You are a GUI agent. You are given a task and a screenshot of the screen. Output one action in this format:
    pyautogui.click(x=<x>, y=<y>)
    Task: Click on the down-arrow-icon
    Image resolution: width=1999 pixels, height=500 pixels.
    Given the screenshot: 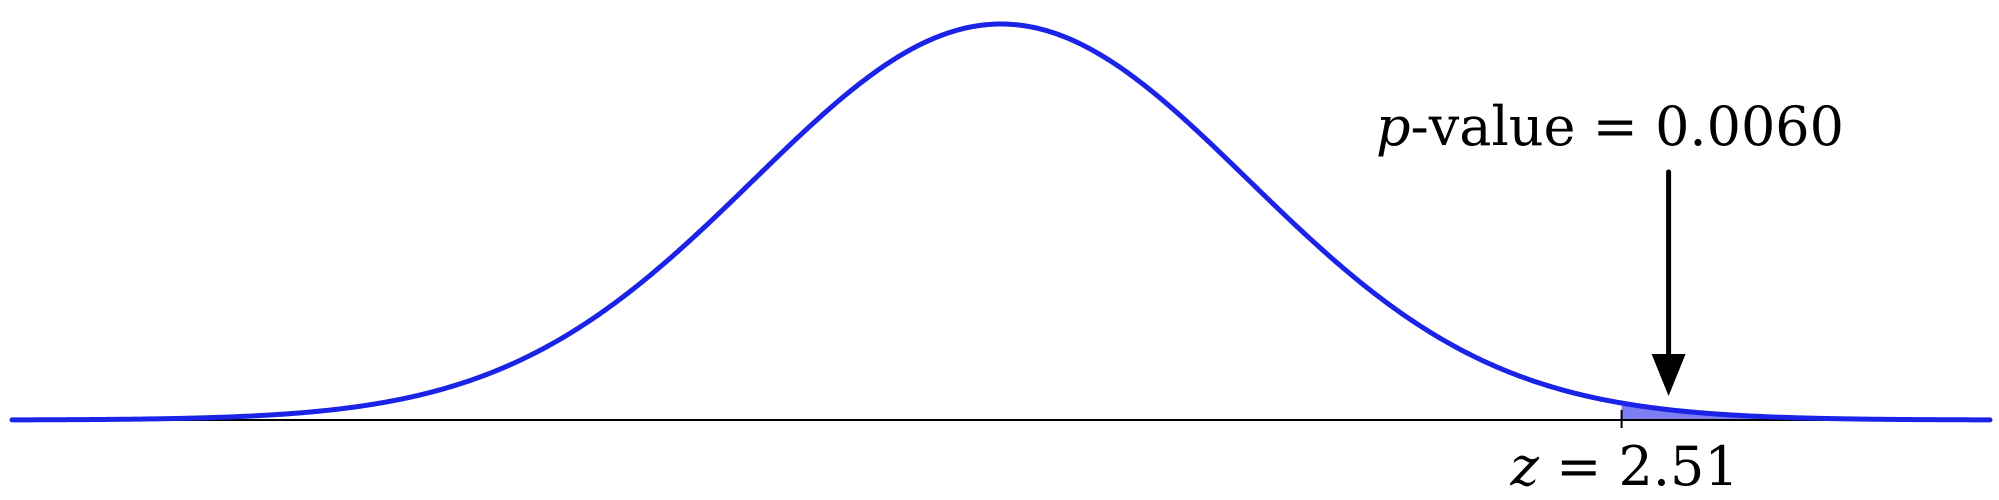 What is the action you would take?
    pyautogui.click(x=1668, y=282)
    